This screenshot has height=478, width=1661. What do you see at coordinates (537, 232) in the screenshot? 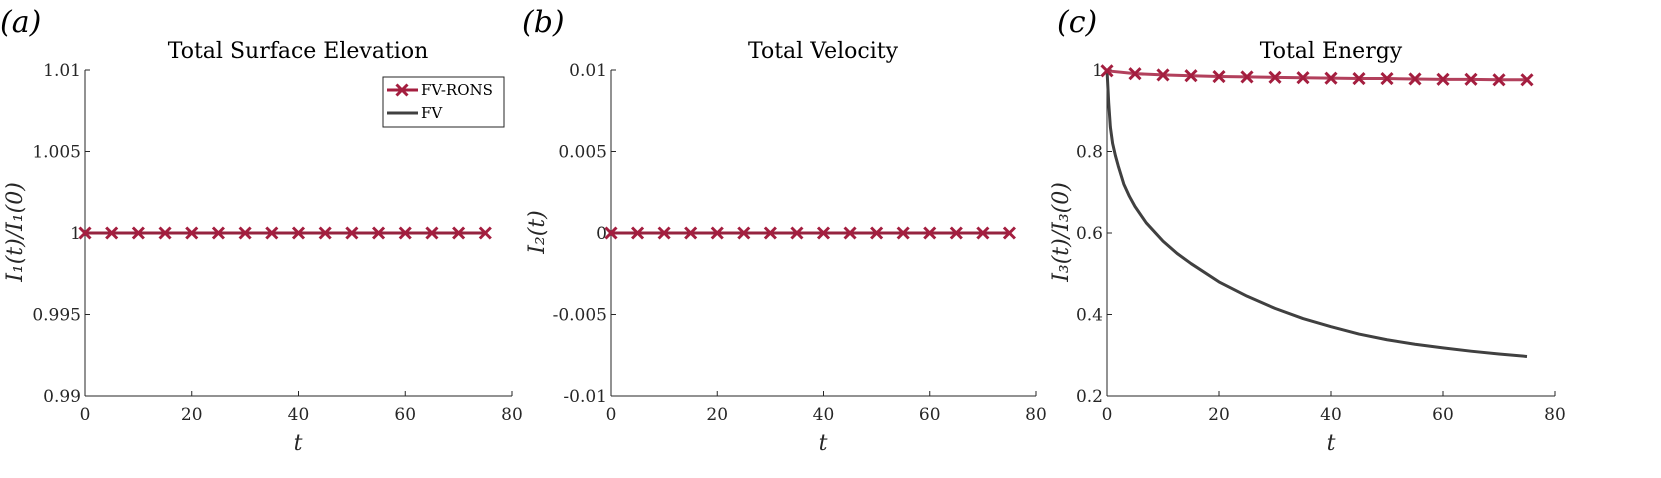
I see `y-axis-label: I₂(t)` at bounding box center [537, 232].